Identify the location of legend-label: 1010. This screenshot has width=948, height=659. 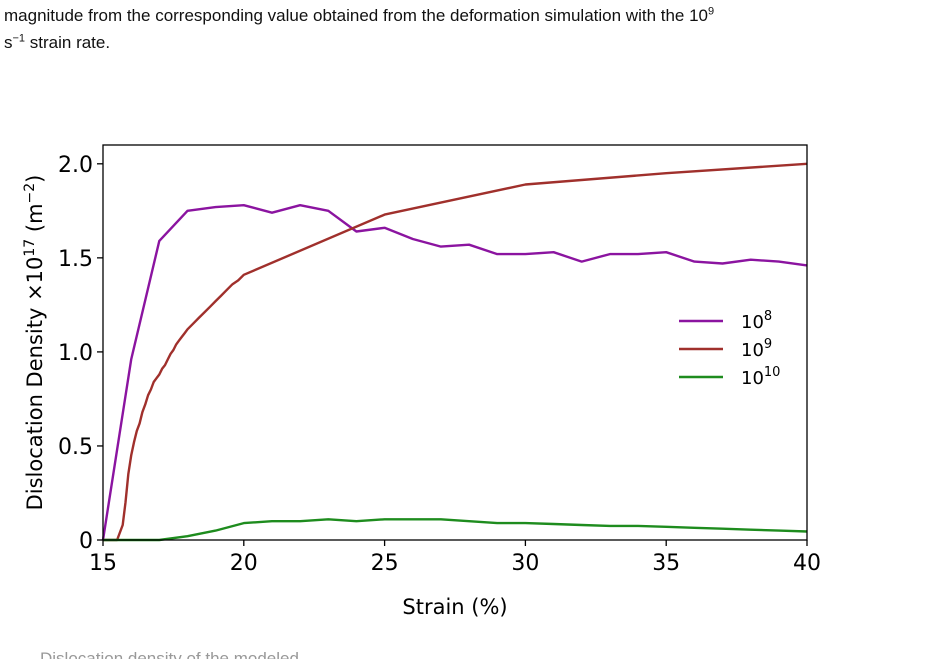
(760, 377).